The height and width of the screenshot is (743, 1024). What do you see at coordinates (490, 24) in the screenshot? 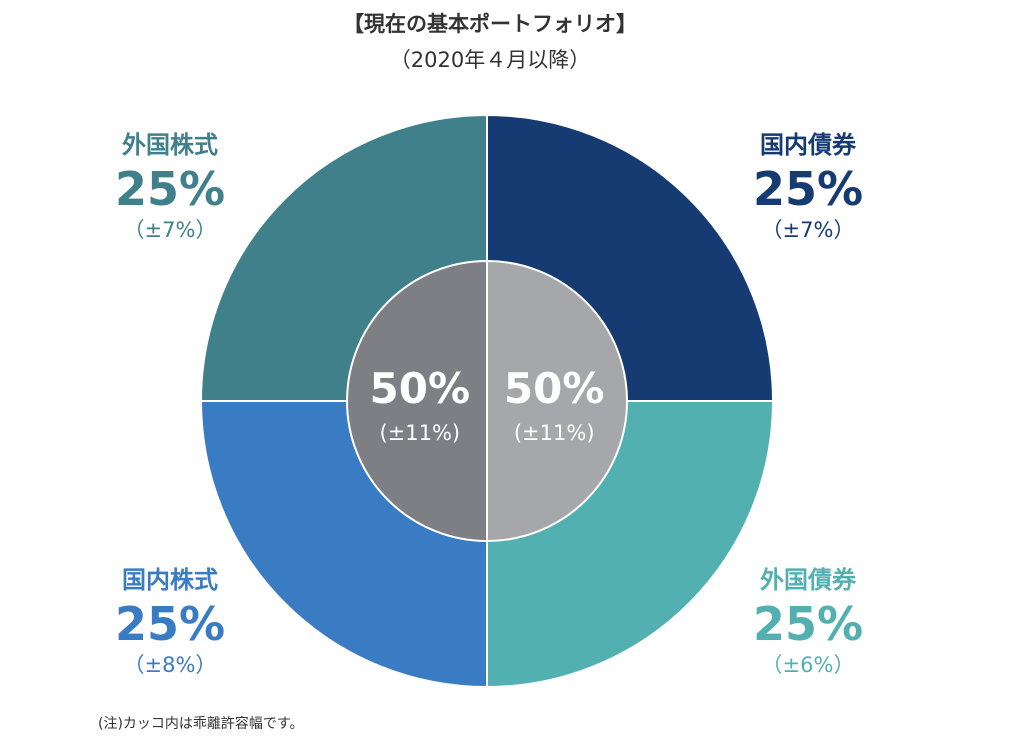
I see `chart-title: 【現在の基本ポートフォリオ】` at bounding box center [490, 24].